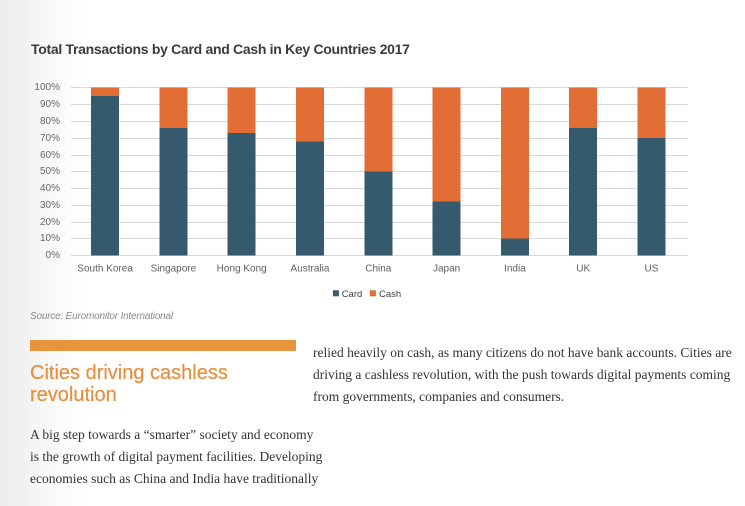  Describe the element at coordinates (50, 205) in the screenshot. I see `svg-text: 30%` at that location.